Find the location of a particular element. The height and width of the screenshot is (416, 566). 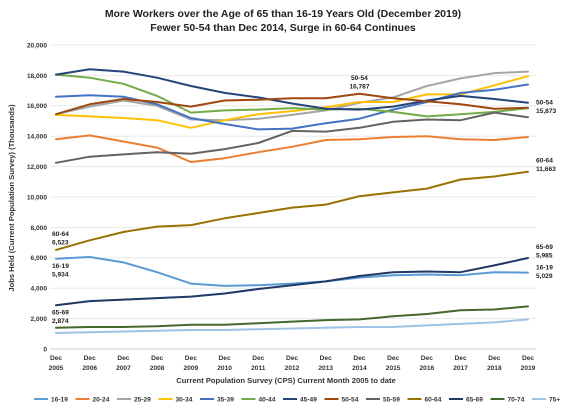

annotation-value: 6,523 is located at coordinates (60, 242).